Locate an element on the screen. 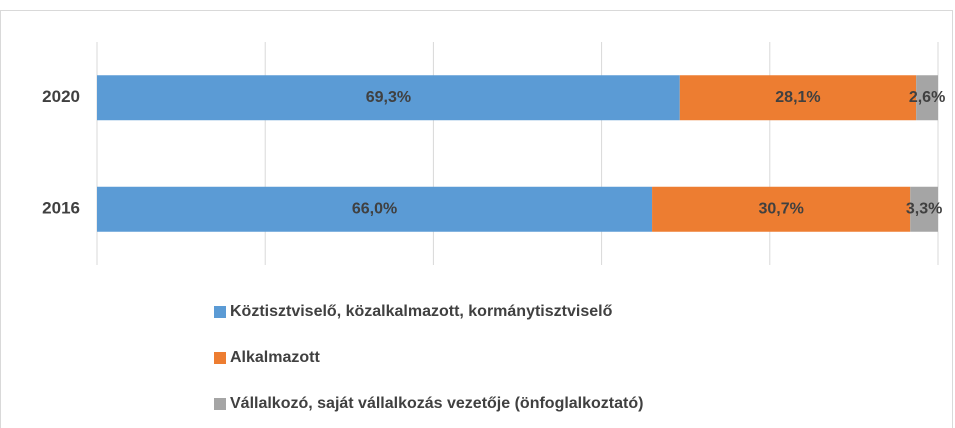 The width and height of the screenshot is (955, 428). data-label: 69,3% is located at coordinates (388, 97).